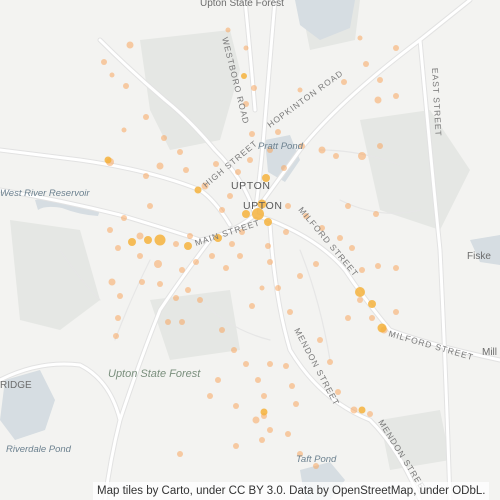 The width and height of the screenshot is (500, 500). Describe the element at coordinates (282, 158) in the screenshot. I see `pratt-pond-water` at that location.